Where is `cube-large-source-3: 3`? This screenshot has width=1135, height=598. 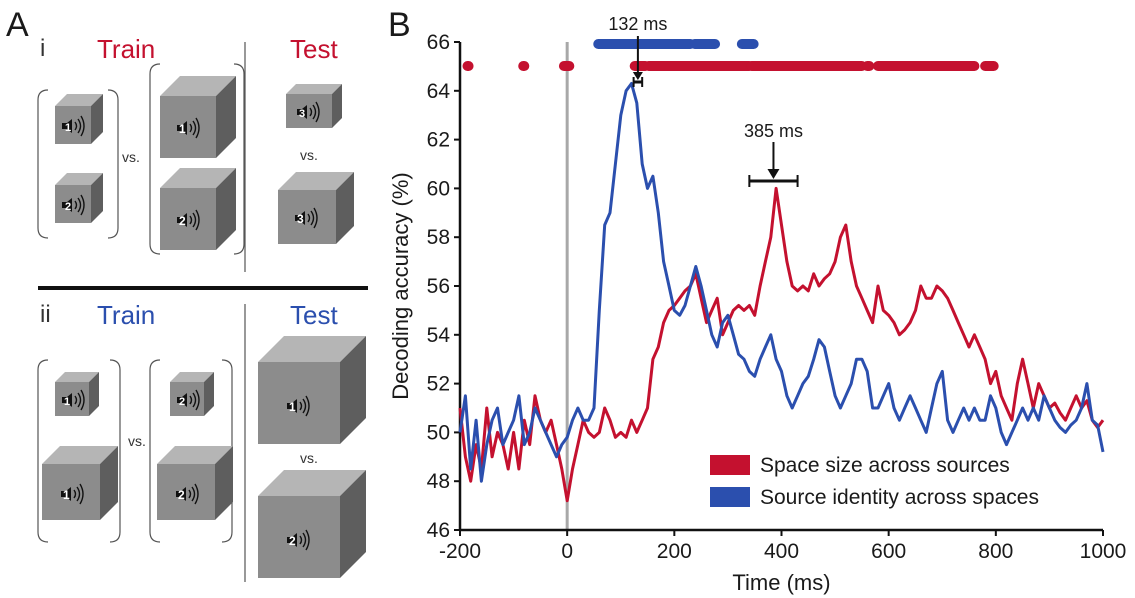 cube-large-source-3: 3 is located at coordinates (316, 208).